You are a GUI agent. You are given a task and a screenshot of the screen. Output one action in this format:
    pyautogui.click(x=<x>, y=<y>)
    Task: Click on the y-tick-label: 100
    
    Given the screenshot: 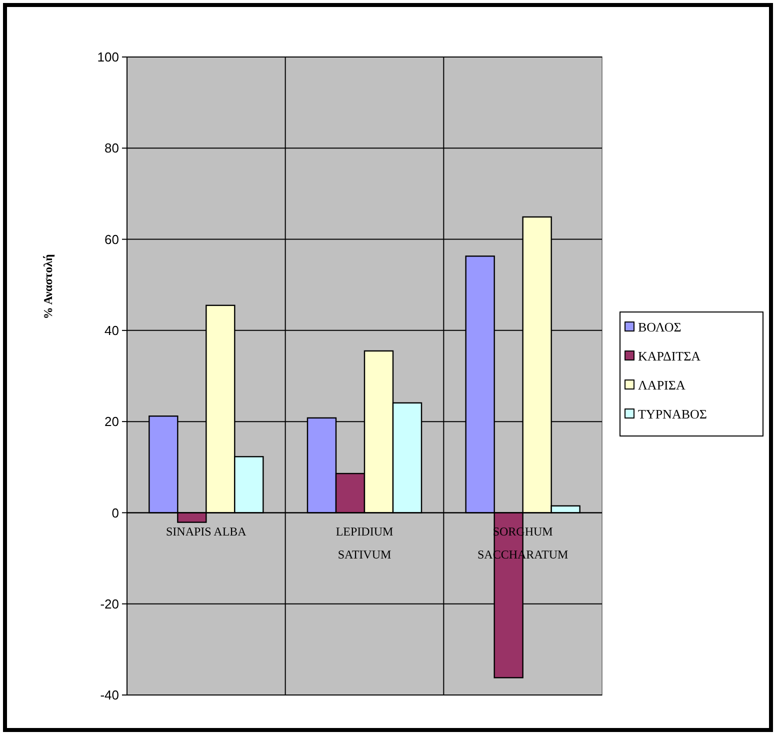 What is the action you would take?
    pyautogui.click(x=108, y=57)
    